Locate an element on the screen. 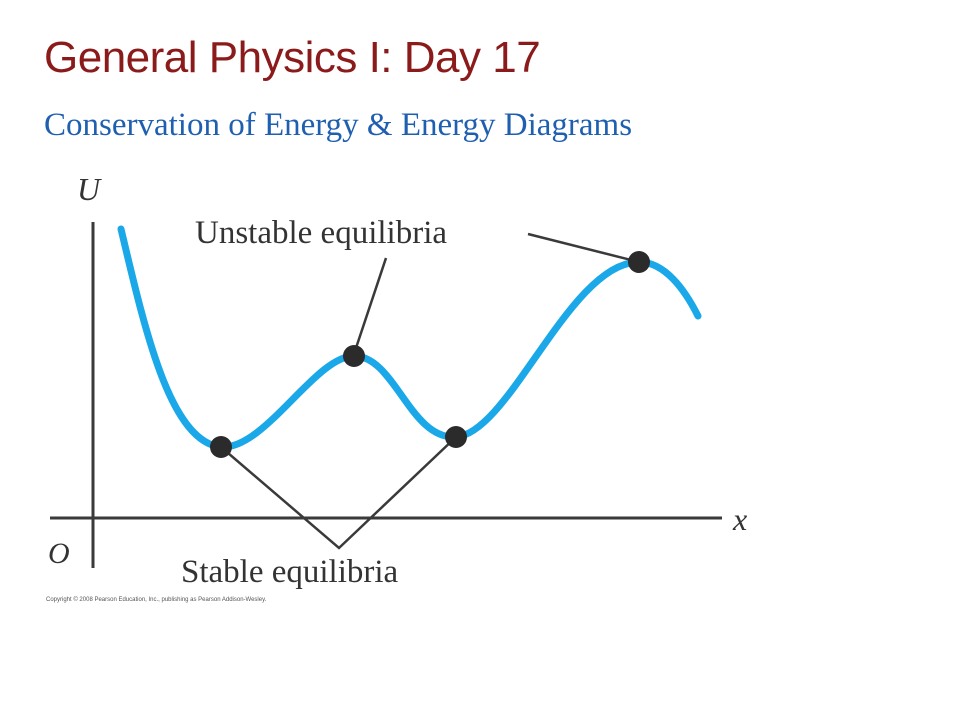  slide-subtitle: Conservation of Energy & Energy Diagrams is located at coordinates (338, 125).